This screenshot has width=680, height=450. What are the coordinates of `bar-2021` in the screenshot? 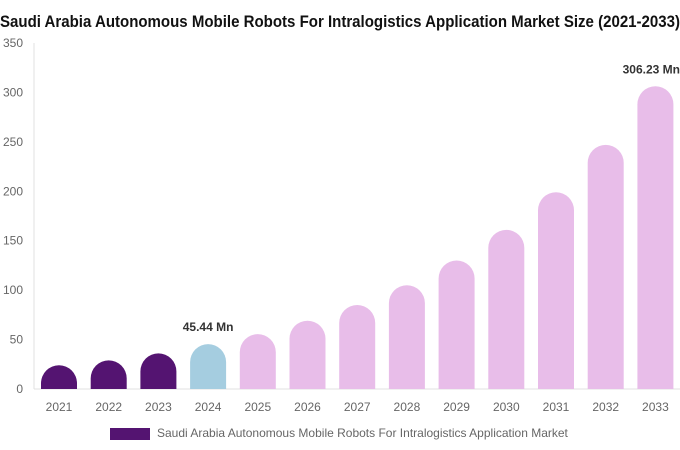 It's located at (59, 377).